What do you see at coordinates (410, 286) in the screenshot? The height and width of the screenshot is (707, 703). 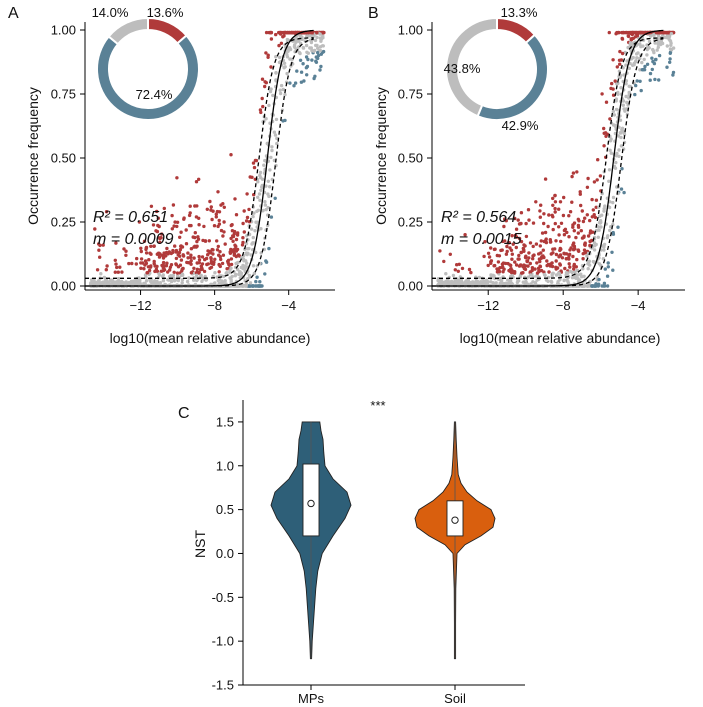 I see `b-y-tick-label-0: 0.00` at bounding box center [410, 286].